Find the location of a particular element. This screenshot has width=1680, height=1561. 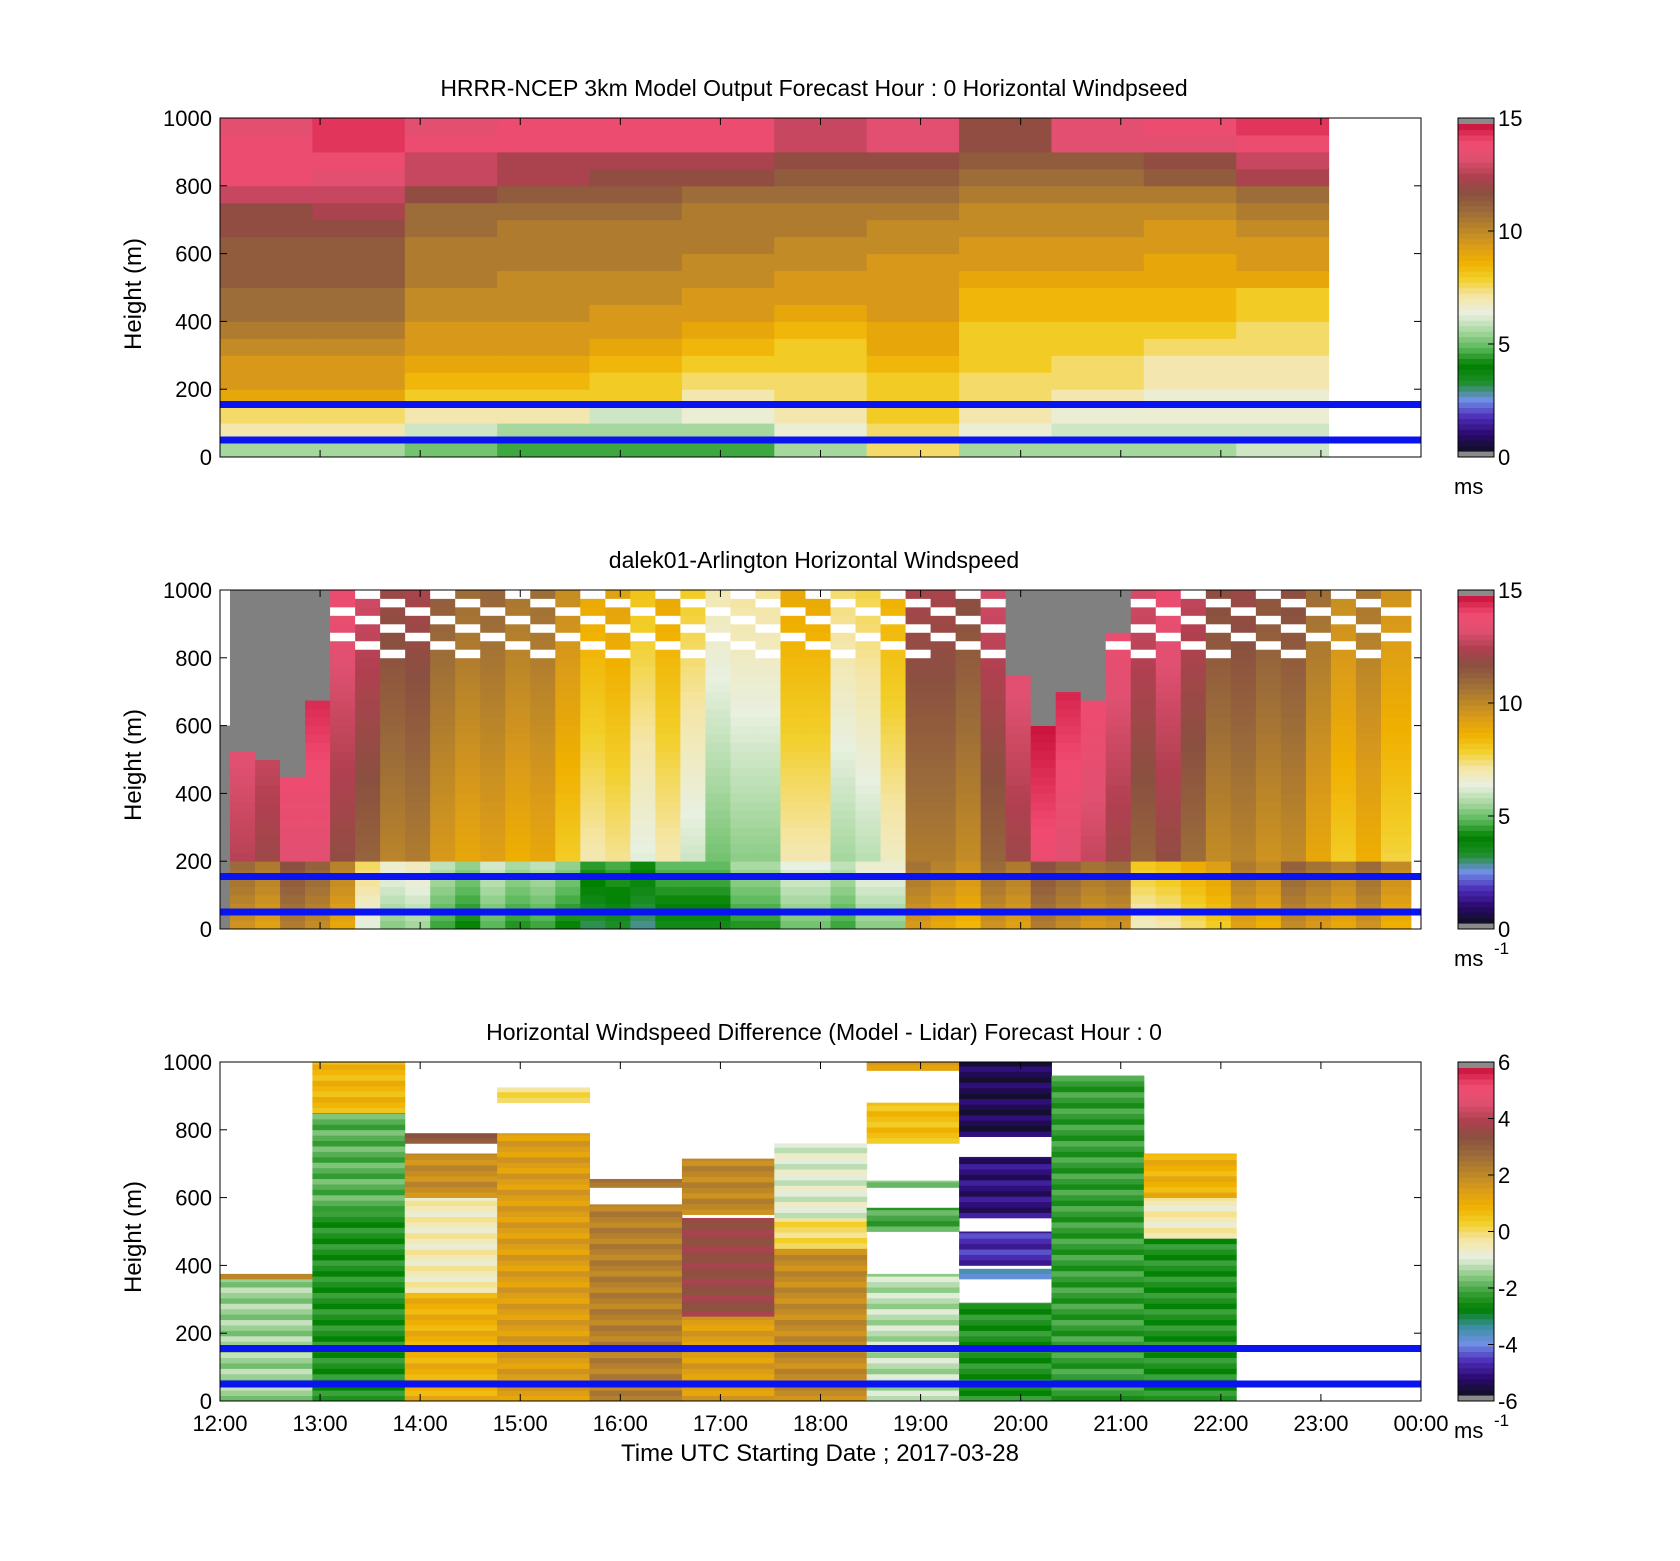

x-tick-label: 12:00 is located at coordinates (219, 1423).